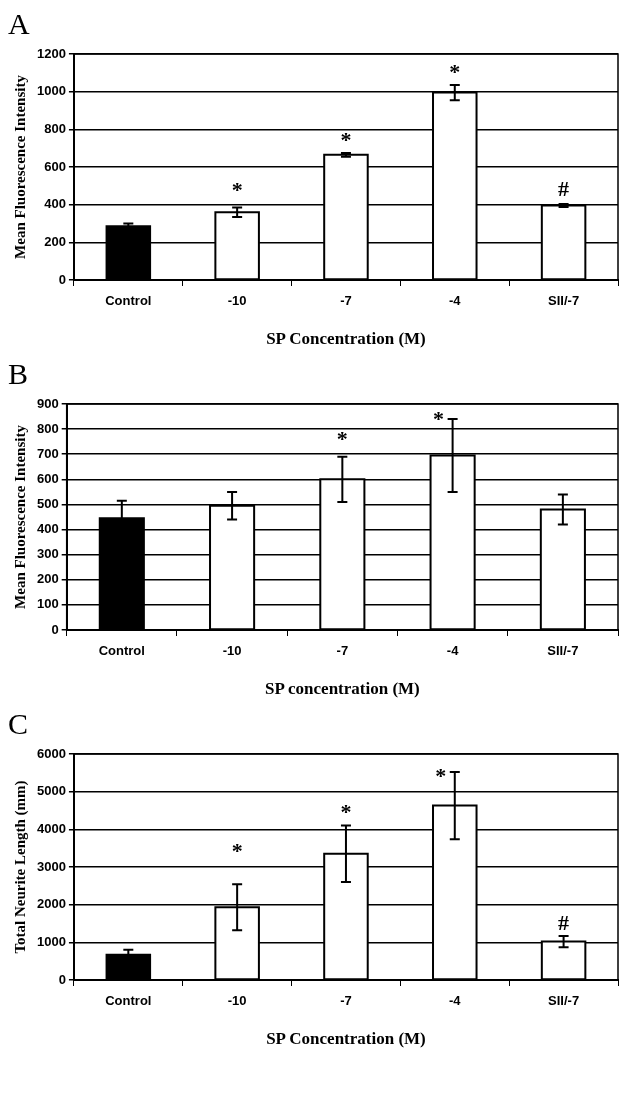 The image size is (644, 1100). Describe the element at coordinates (342, 689) in the screenshot. I see `x-axis-title: SP concentration (M)` at that location.